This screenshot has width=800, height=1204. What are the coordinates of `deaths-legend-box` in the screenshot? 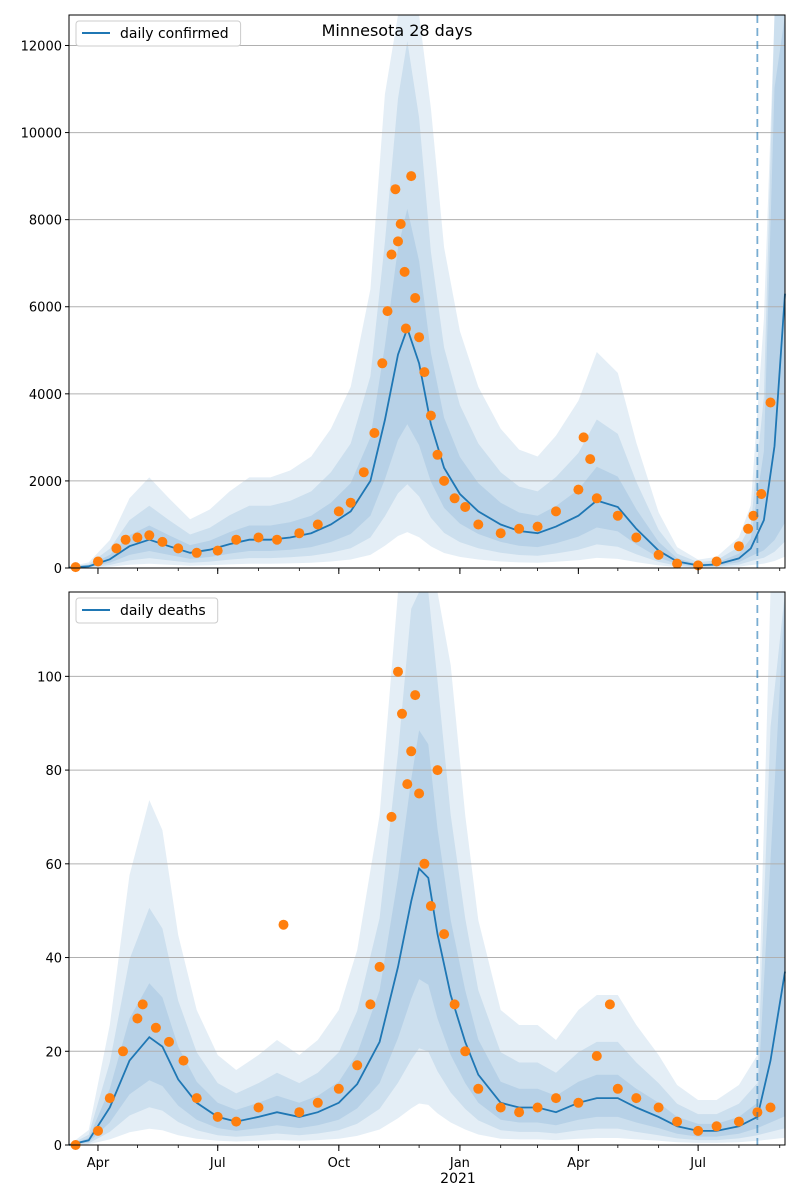 It's located at (147, 610).